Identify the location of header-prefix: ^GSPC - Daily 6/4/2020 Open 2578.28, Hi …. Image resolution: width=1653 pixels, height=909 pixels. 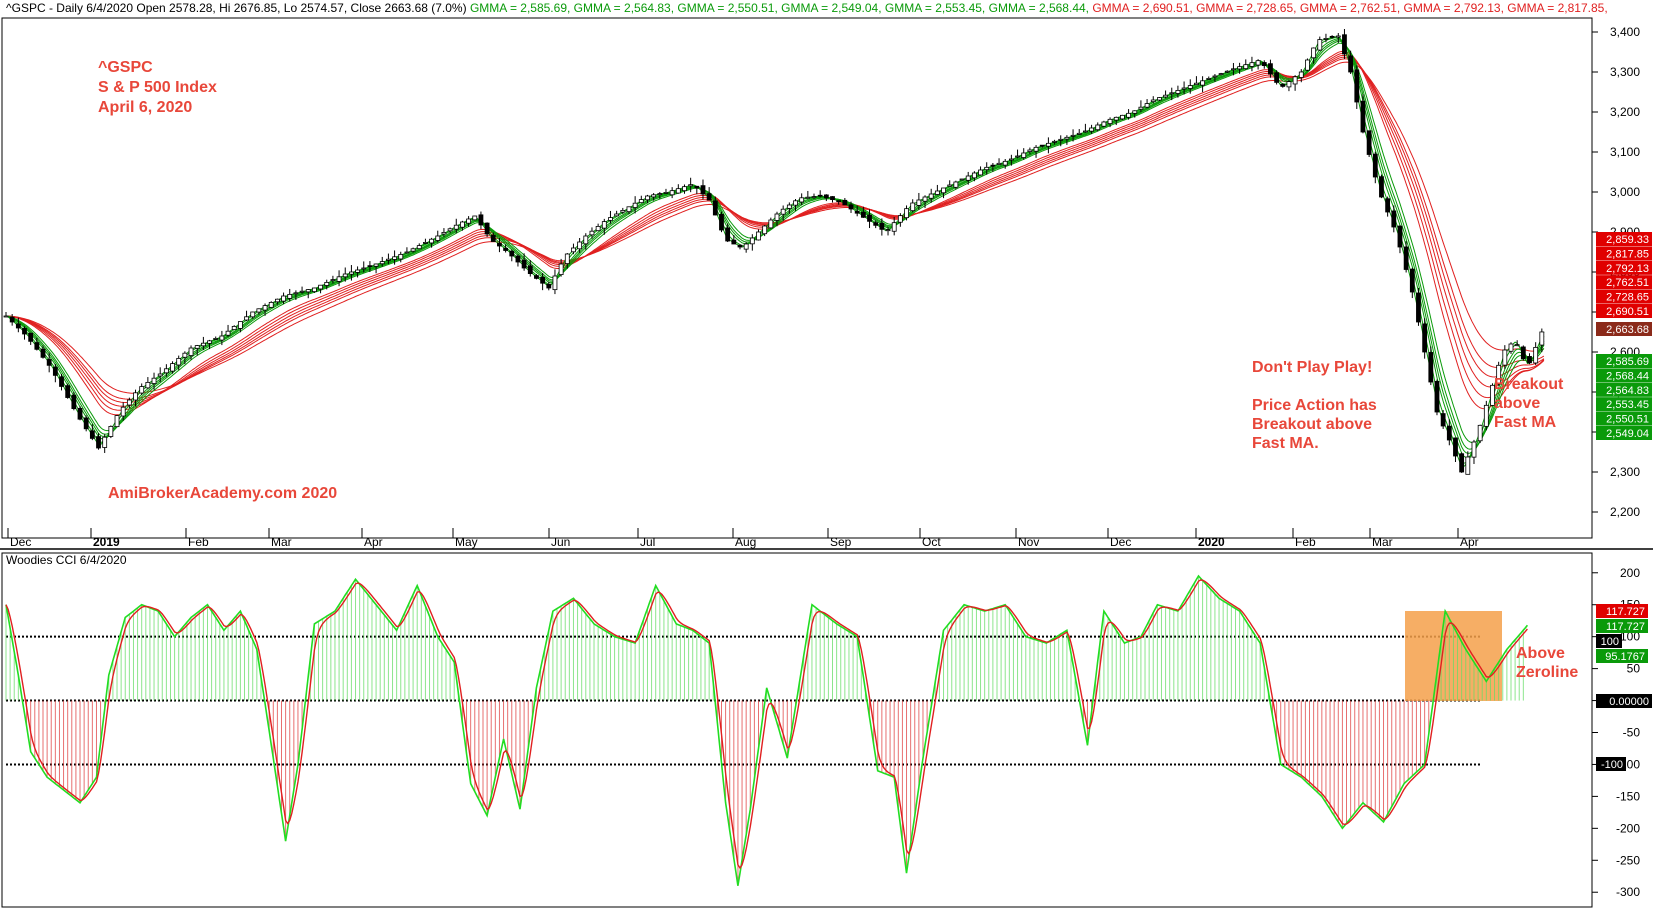
(238, 8).